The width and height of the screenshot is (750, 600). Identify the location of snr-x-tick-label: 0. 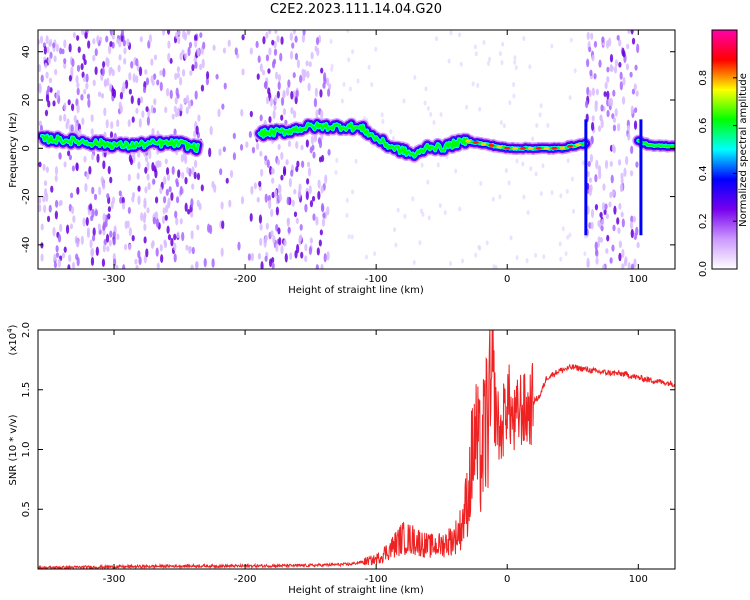
(507, 579).